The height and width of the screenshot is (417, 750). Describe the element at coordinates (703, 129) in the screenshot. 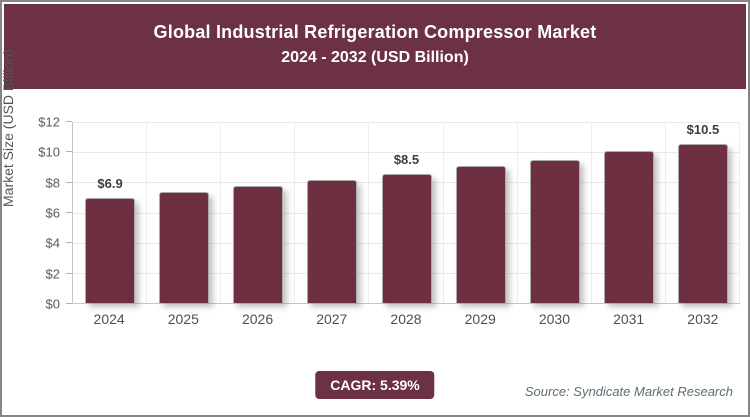

I see `bar-value-label: $10.5` at that location.